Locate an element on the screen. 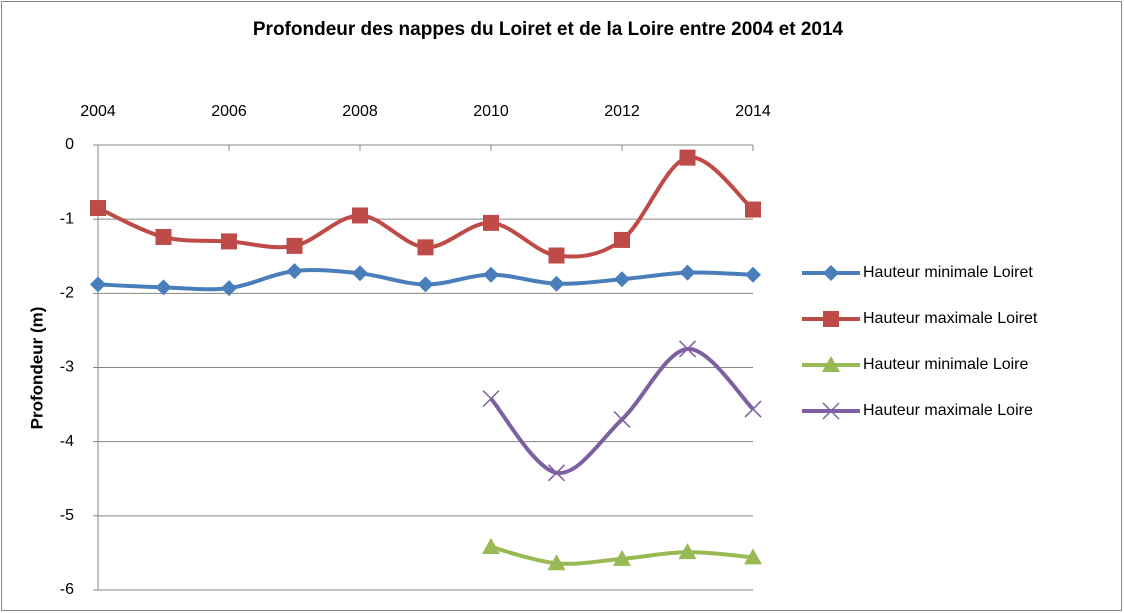 This screenshot has width=1124, height=613. y-tick-label: -2 is located at coordinates (67, 293).